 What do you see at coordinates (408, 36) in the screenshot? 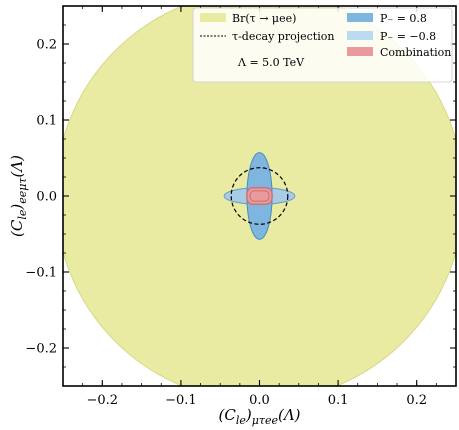
I see `legend-label: P₋ = −0.8` at bounding box center [408, 36].